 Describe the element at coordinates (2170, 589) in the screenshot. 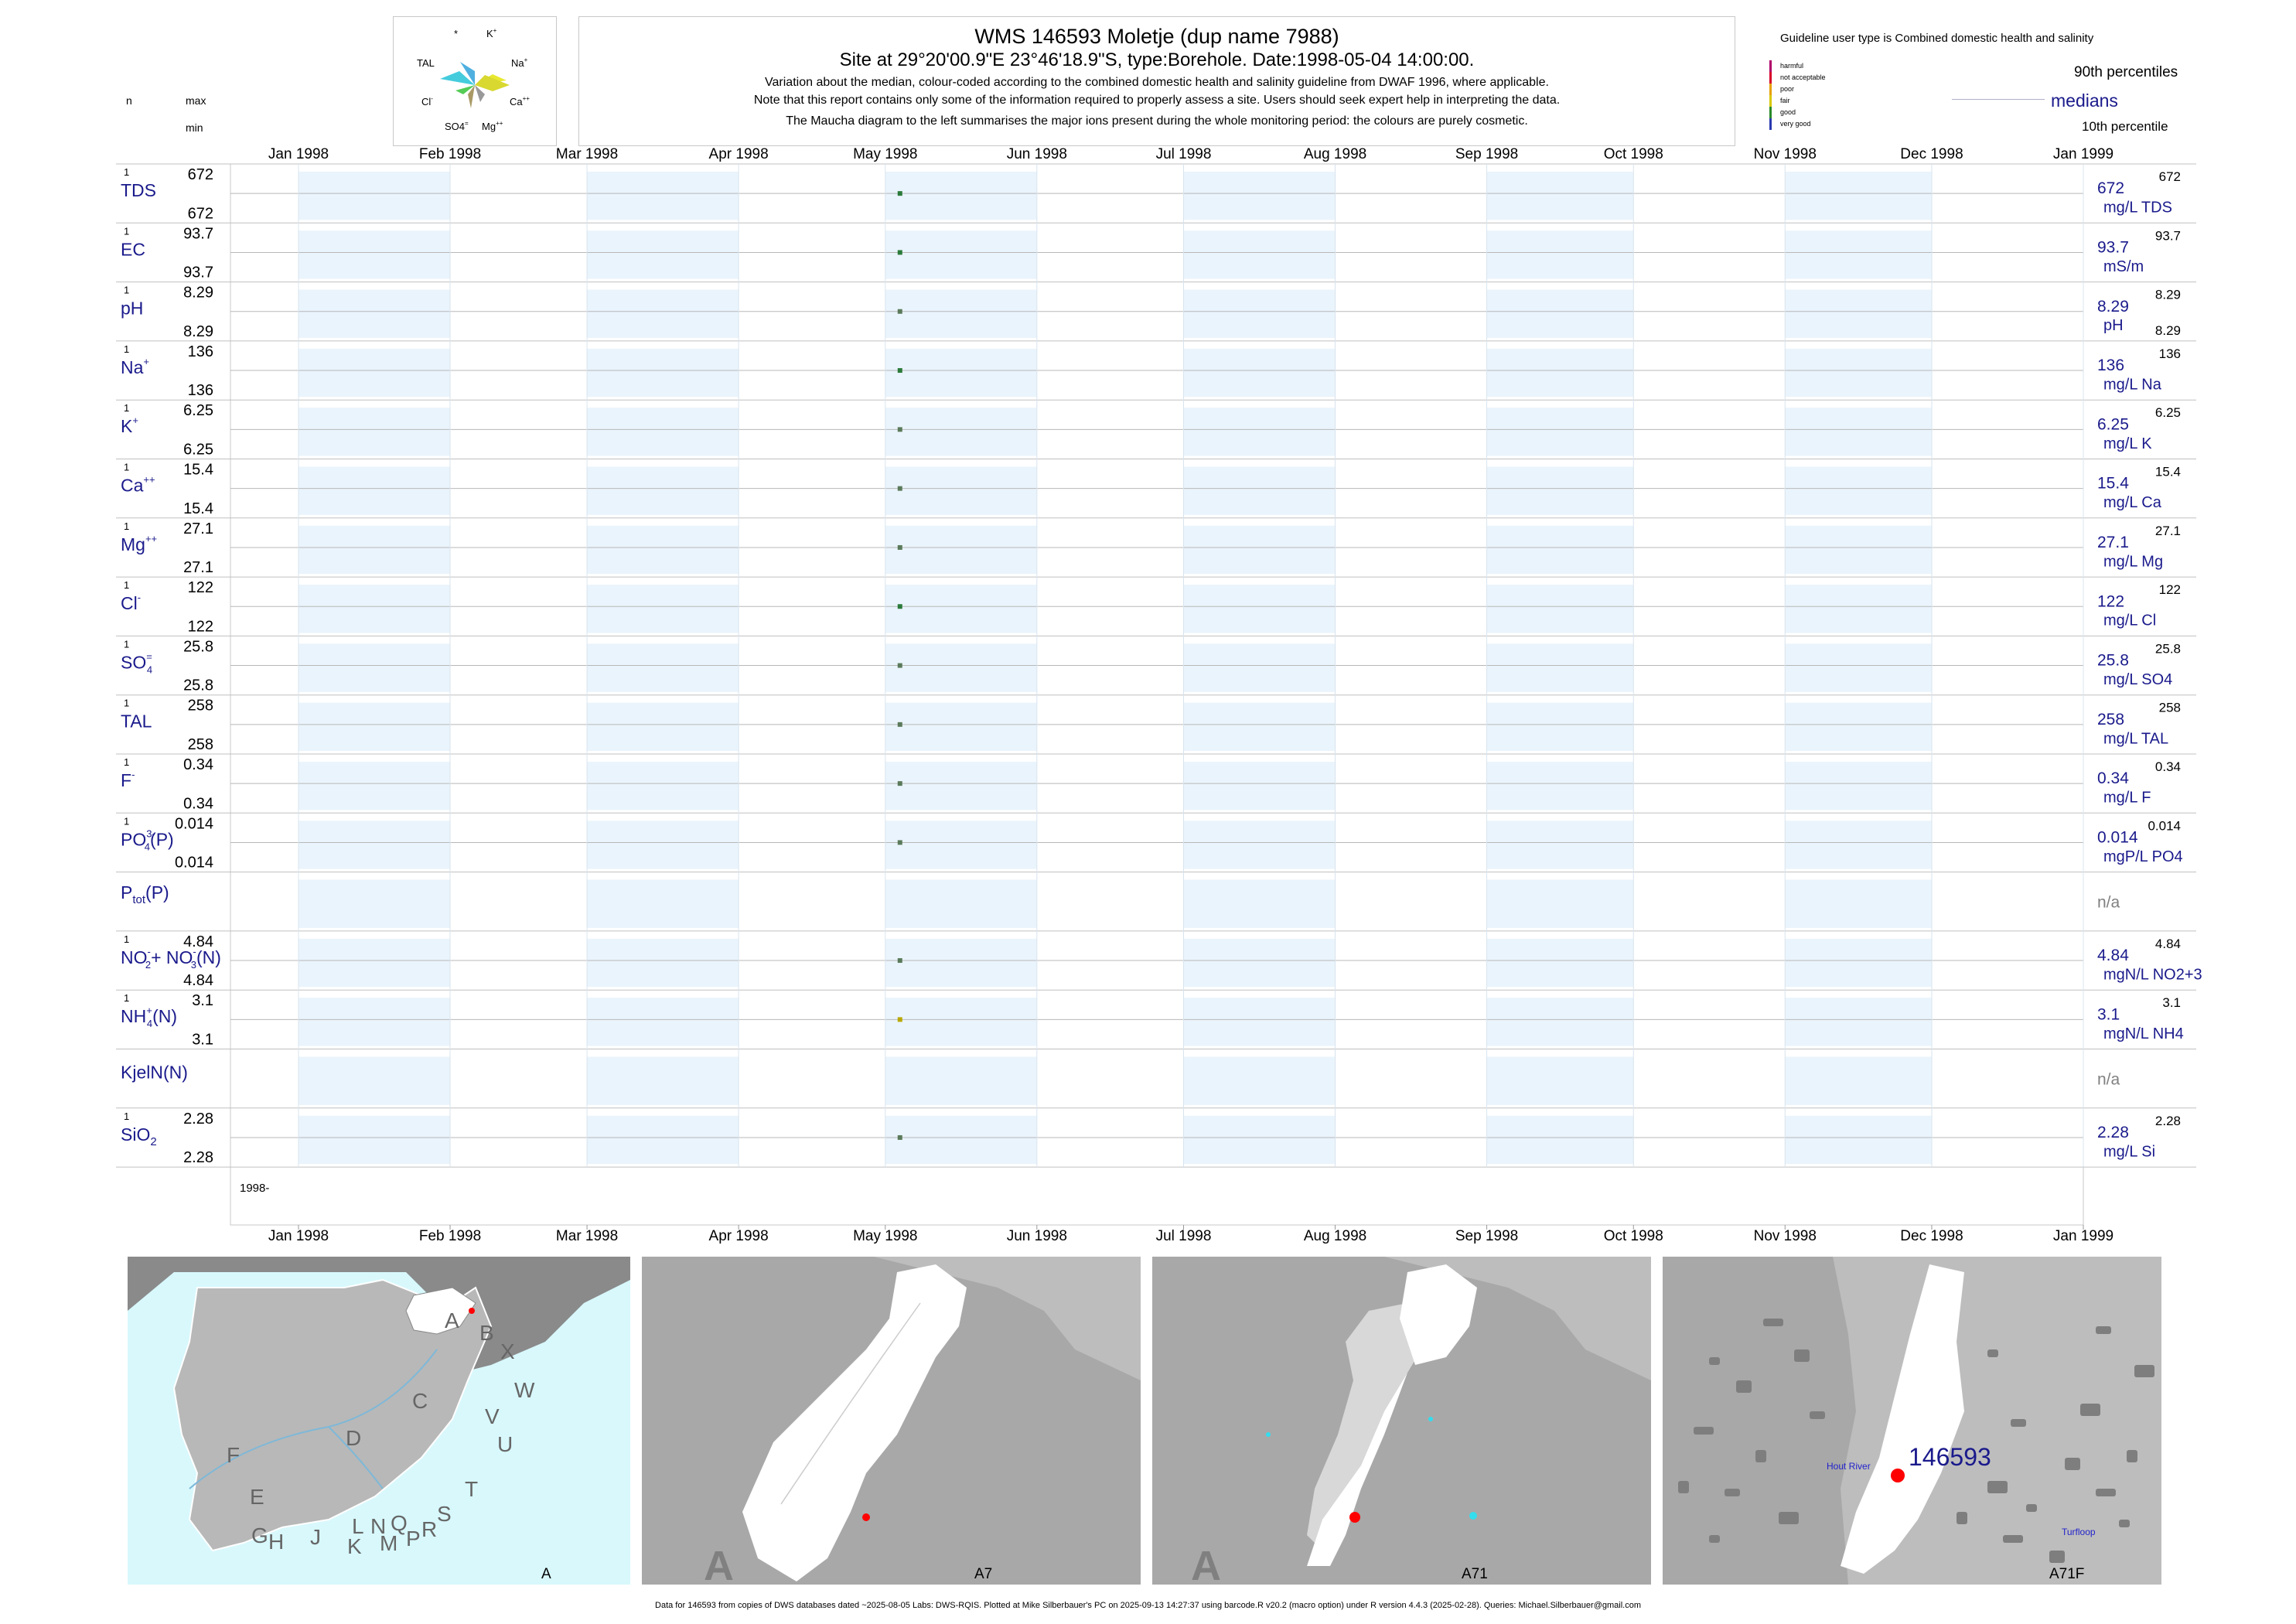

I see `param-p90: 122` at that location.